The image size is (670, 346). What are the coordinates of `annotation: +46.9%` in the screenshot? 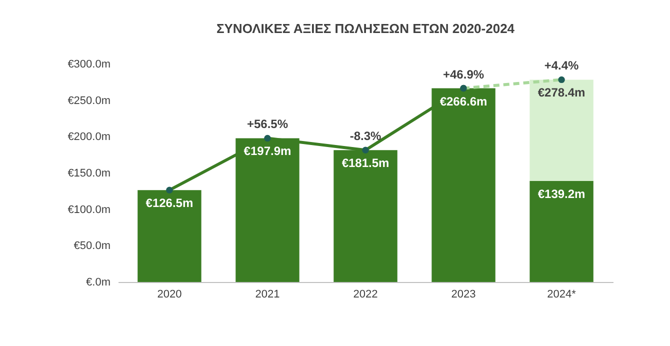 It's located at (463, 74).